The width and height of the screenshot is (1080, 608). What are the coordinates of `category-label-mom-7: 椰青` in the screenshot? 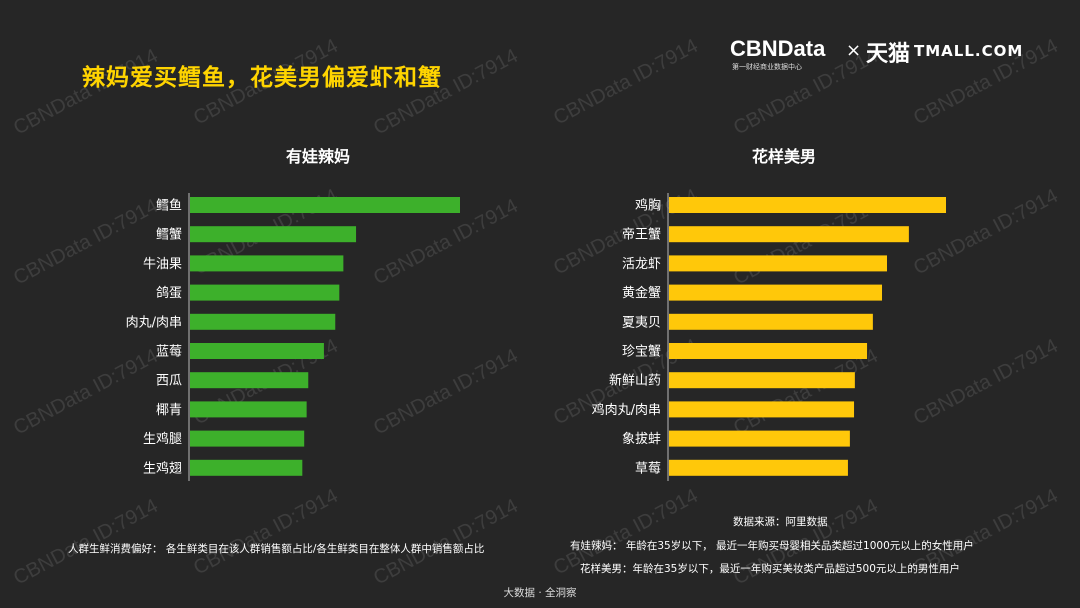 It's located at (169, 410).